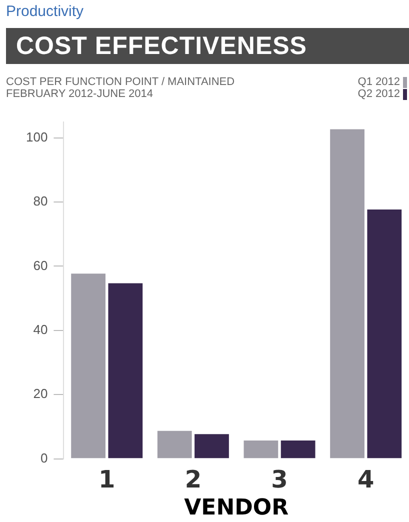 Image resolution: width=409 pixels, height=522 pixels. What do you see at coordinates (193, 479) in the screenshot?
I see `x-tick-label: 2` at bounding box center [193, 479].